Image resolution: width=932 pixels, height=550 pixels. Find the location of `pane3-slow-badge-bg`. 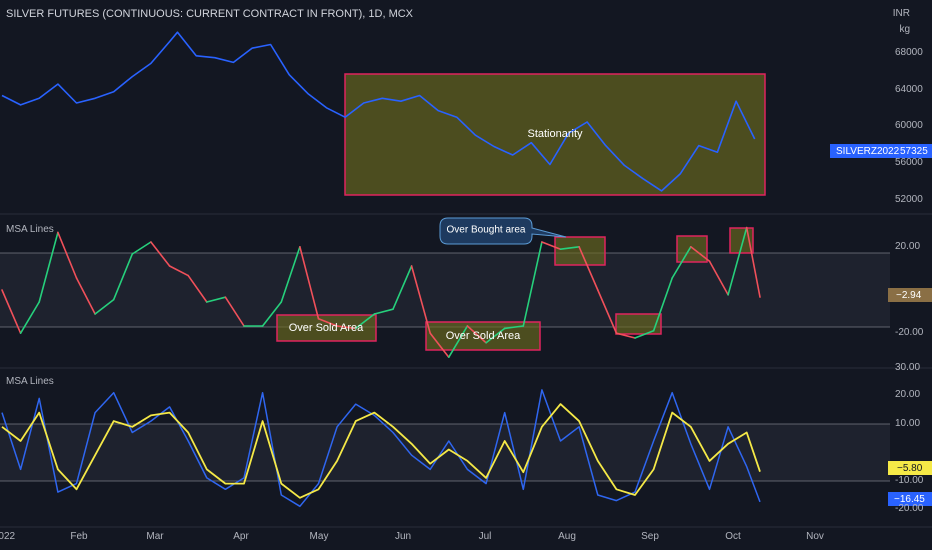

pane3-slow-badge-bg is located at coordinates (910, 468).